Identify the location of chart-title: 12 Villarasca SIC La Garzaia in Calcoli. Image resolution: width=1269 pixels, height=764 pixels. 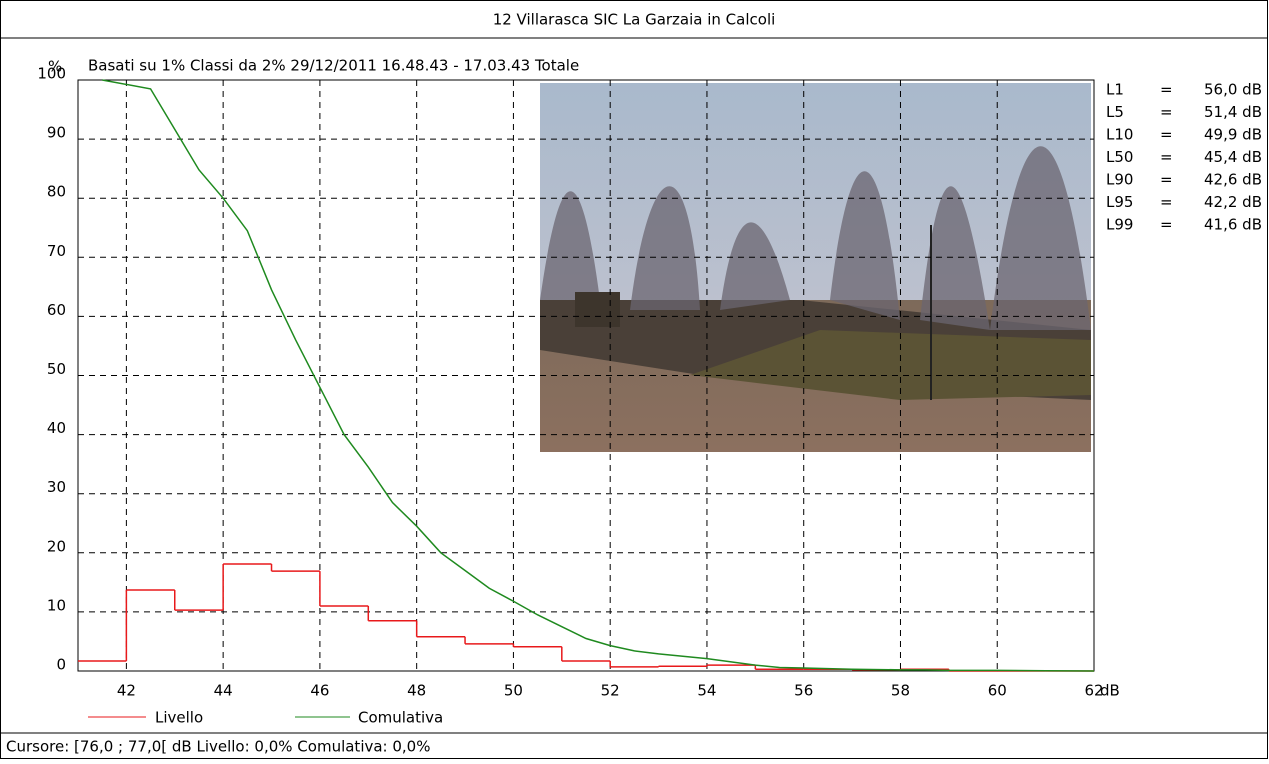
(634, 20).